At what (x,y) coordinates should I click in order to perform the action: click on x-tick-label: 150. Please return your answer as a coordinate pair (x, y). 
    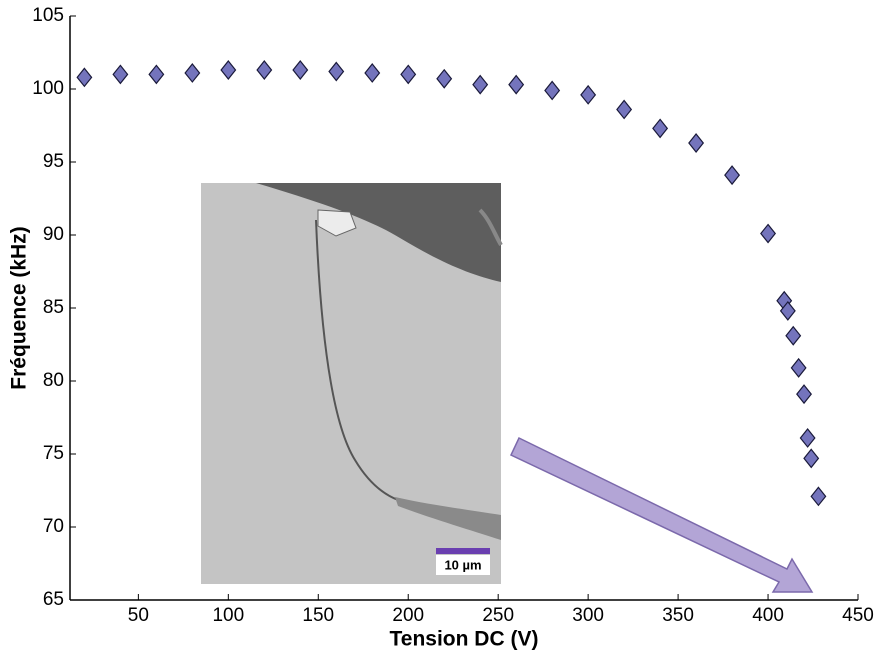
    Looking at the image, I should click on (318, 615).